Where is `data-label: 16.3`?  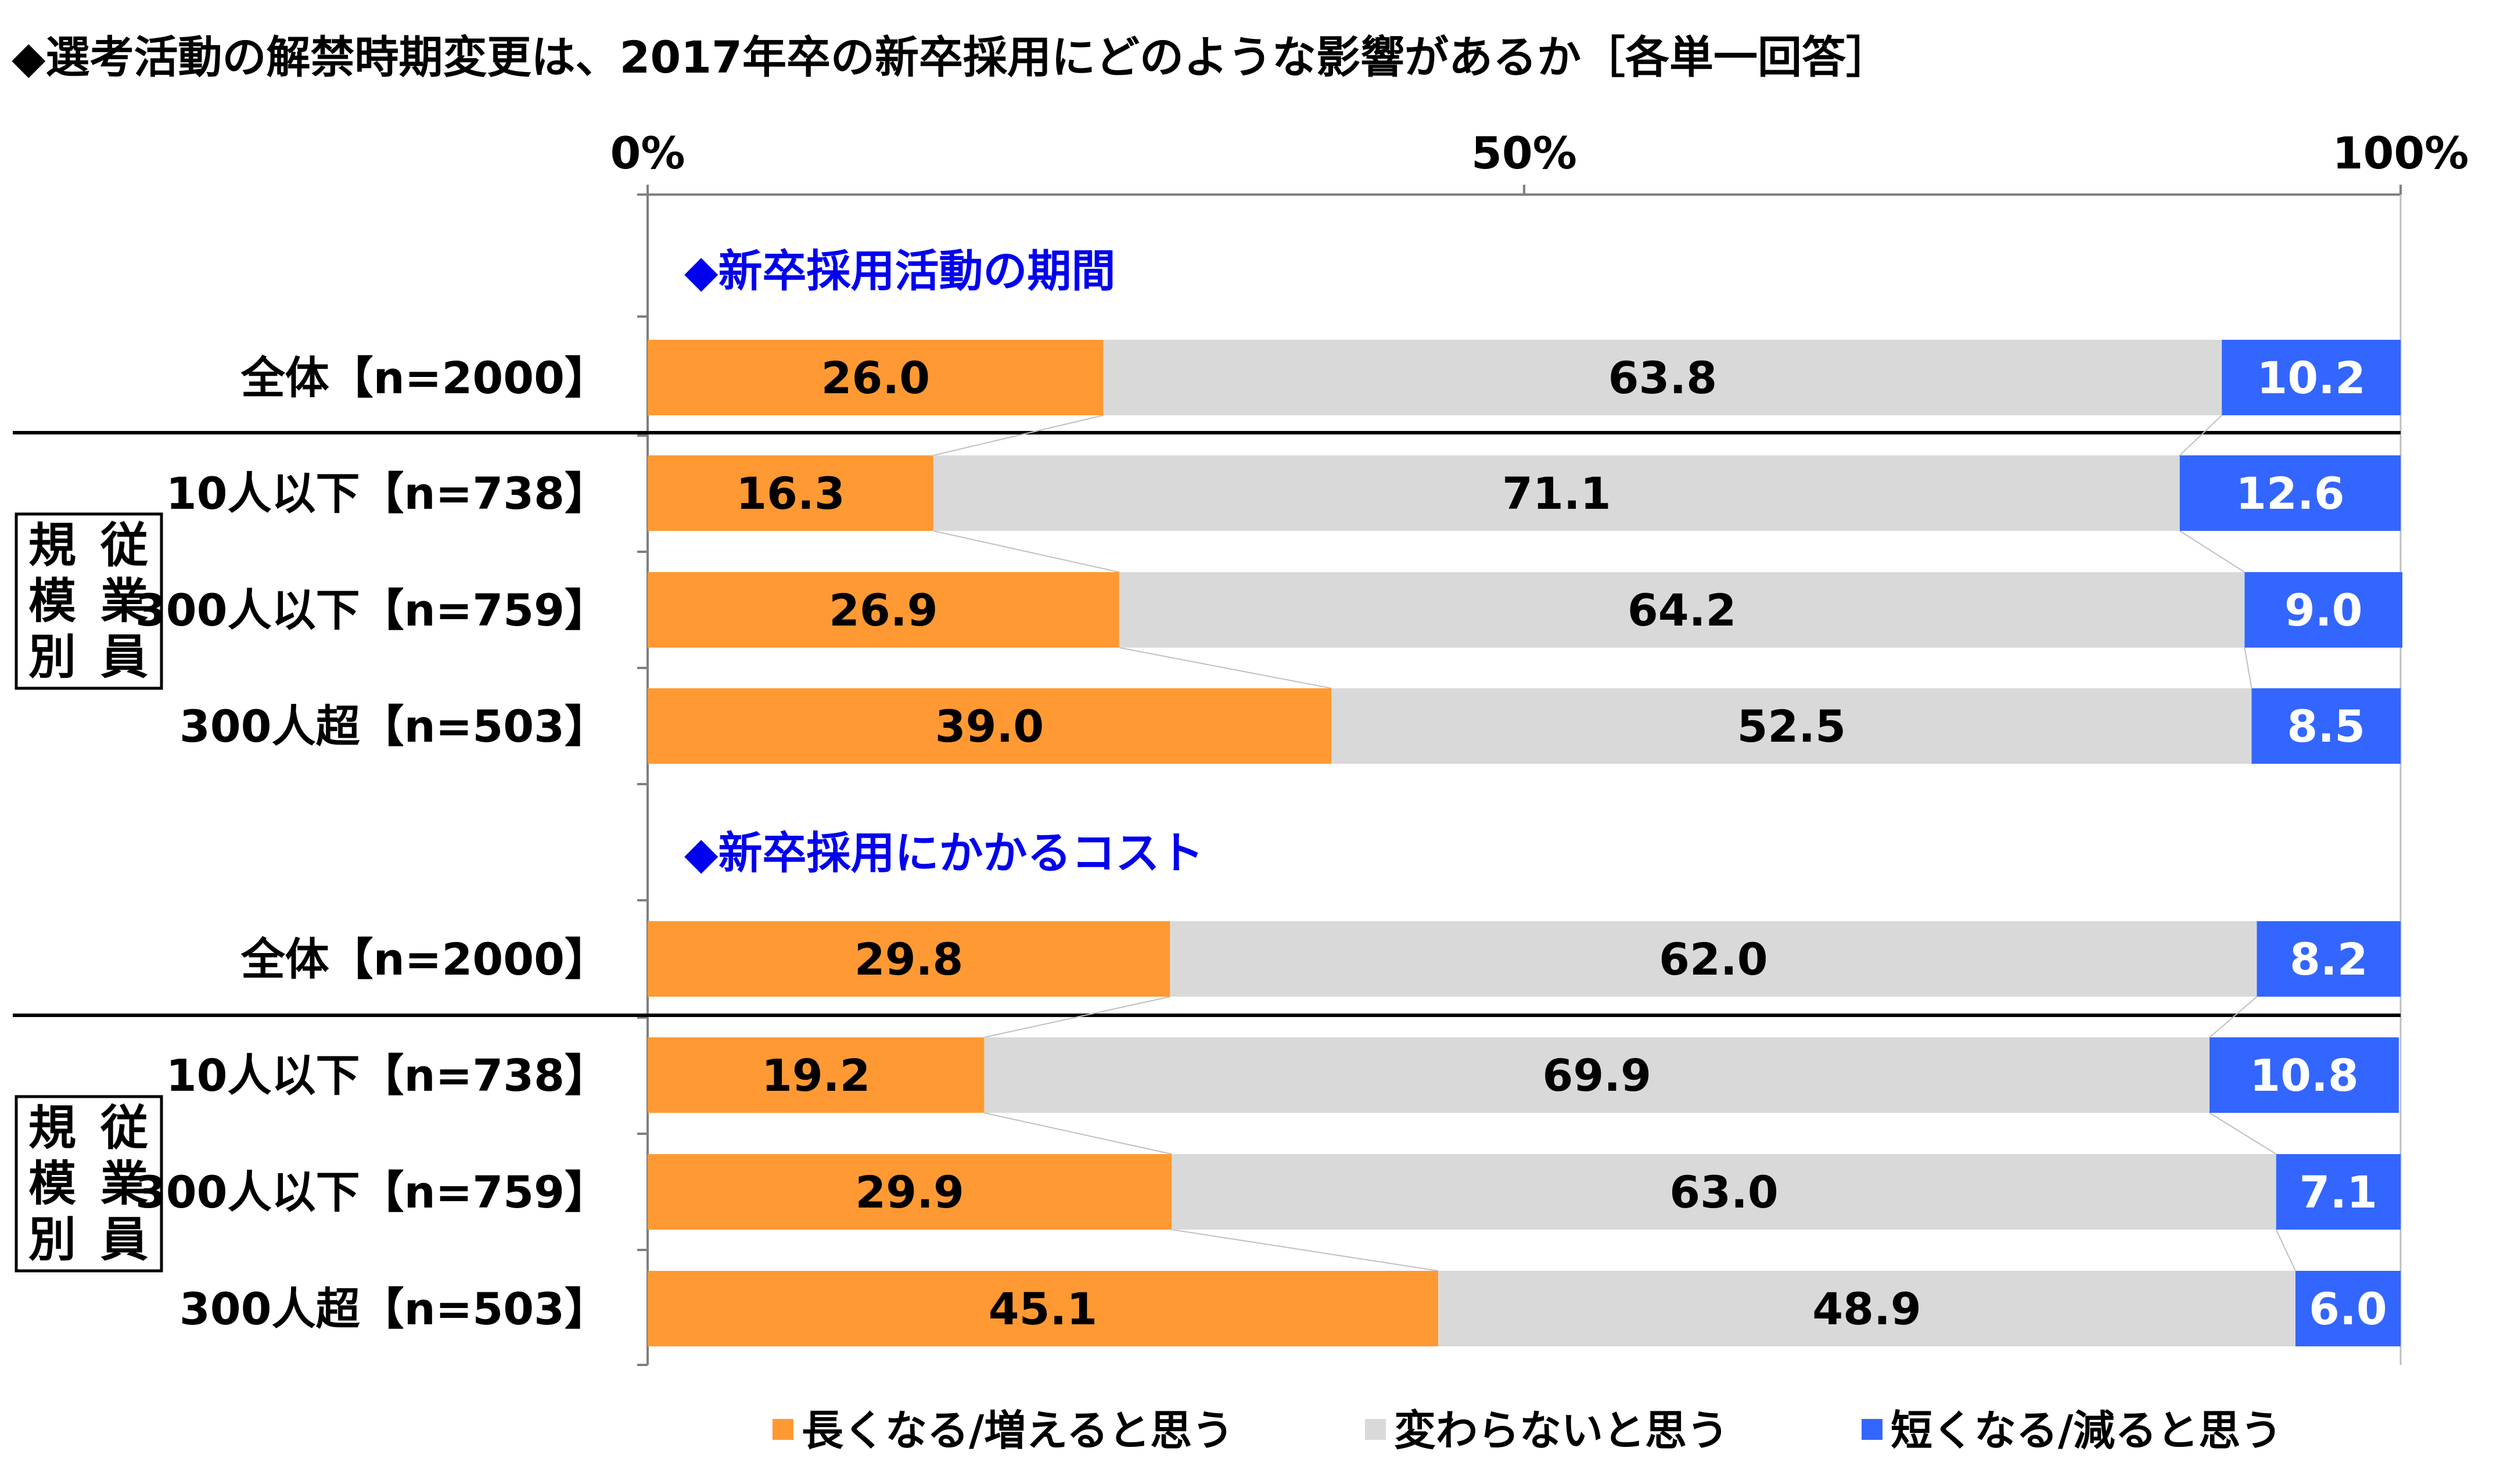 data-label: 16.3 is located at coordinates (790, 493).